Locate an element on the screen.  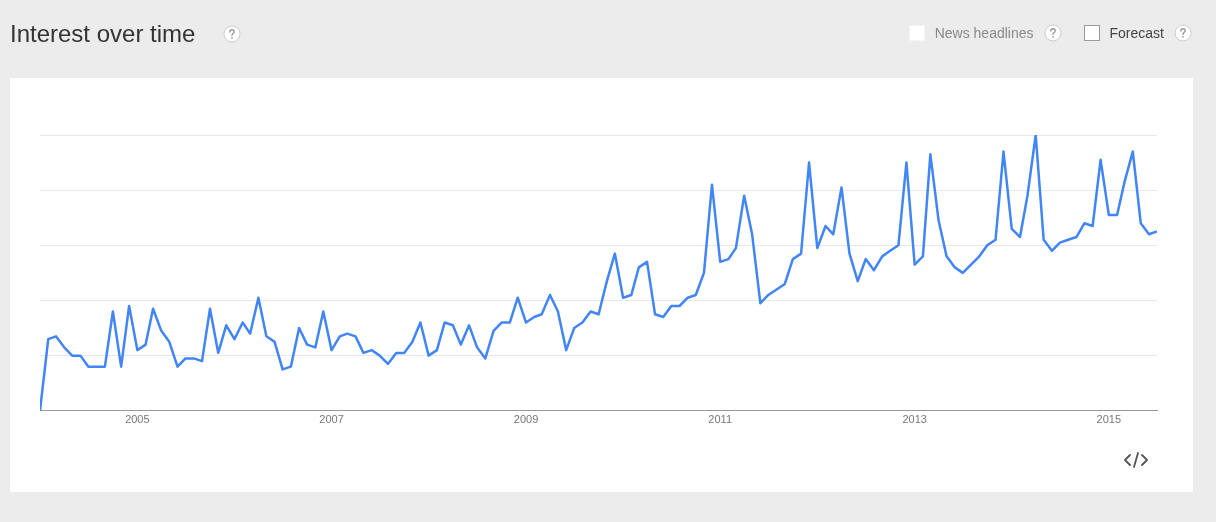
x-tick-label: 2015 is located at coordinates (1109, 419).